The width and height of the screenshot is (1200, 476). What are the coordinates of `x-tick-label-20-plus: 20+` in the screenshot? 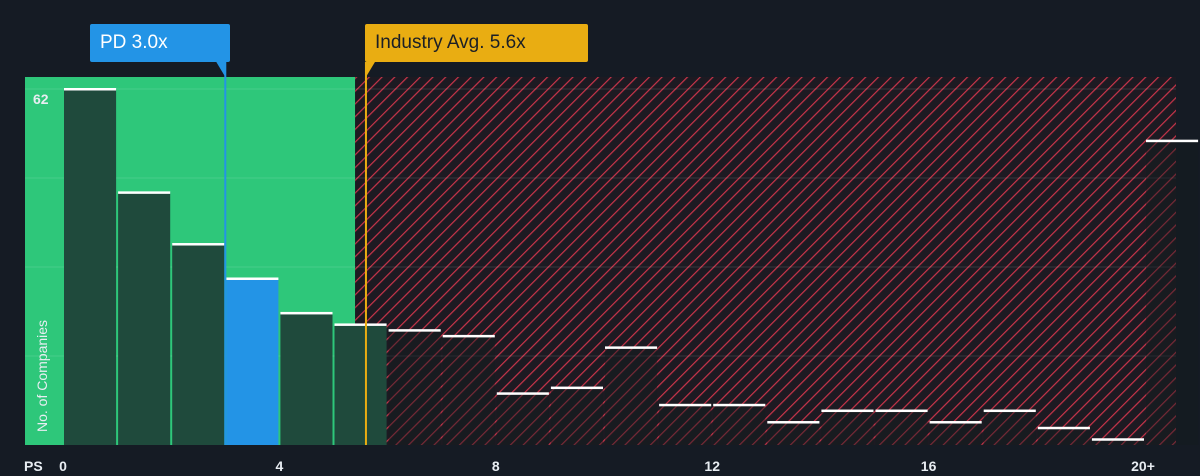 It's located at (1143, 466).